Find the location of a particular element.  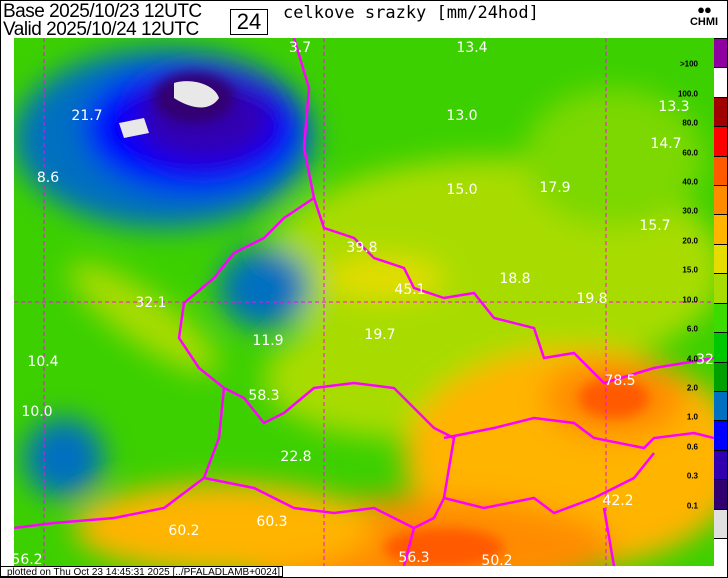

forecast-hours-box: 24 is located at coordinates (249, 22).